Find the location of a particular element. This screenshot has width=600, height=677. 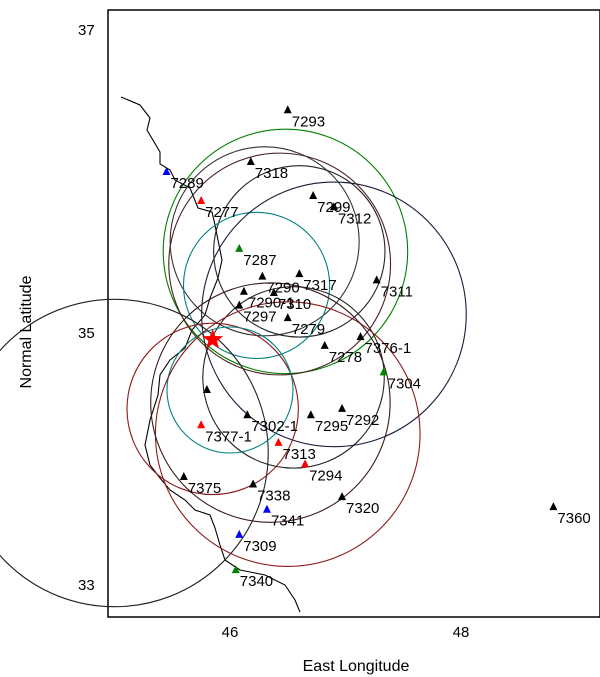

y-axis: 37 35 33 is located at coordinates (86, 308).